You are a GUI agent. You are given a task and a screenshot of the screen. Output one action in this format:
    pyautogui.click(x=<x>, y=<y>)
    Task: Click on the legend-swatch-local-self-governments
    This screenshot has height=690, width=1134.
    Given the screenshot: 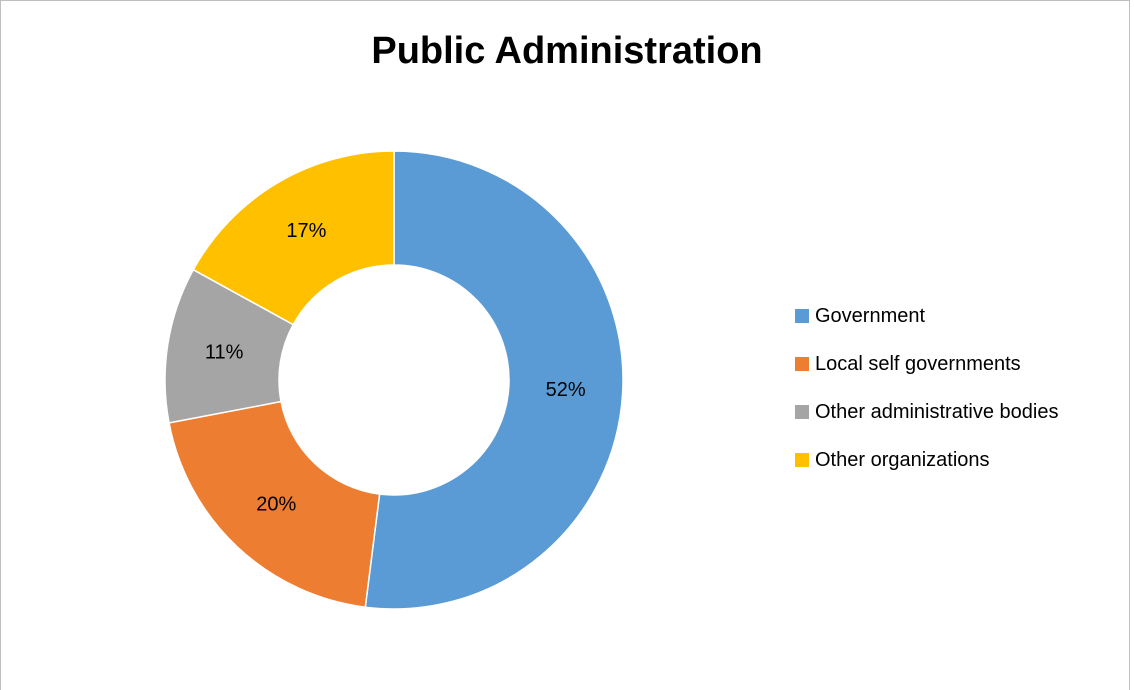 What is the action you would take?
    pyautogui.click(x=802, y=364)
    